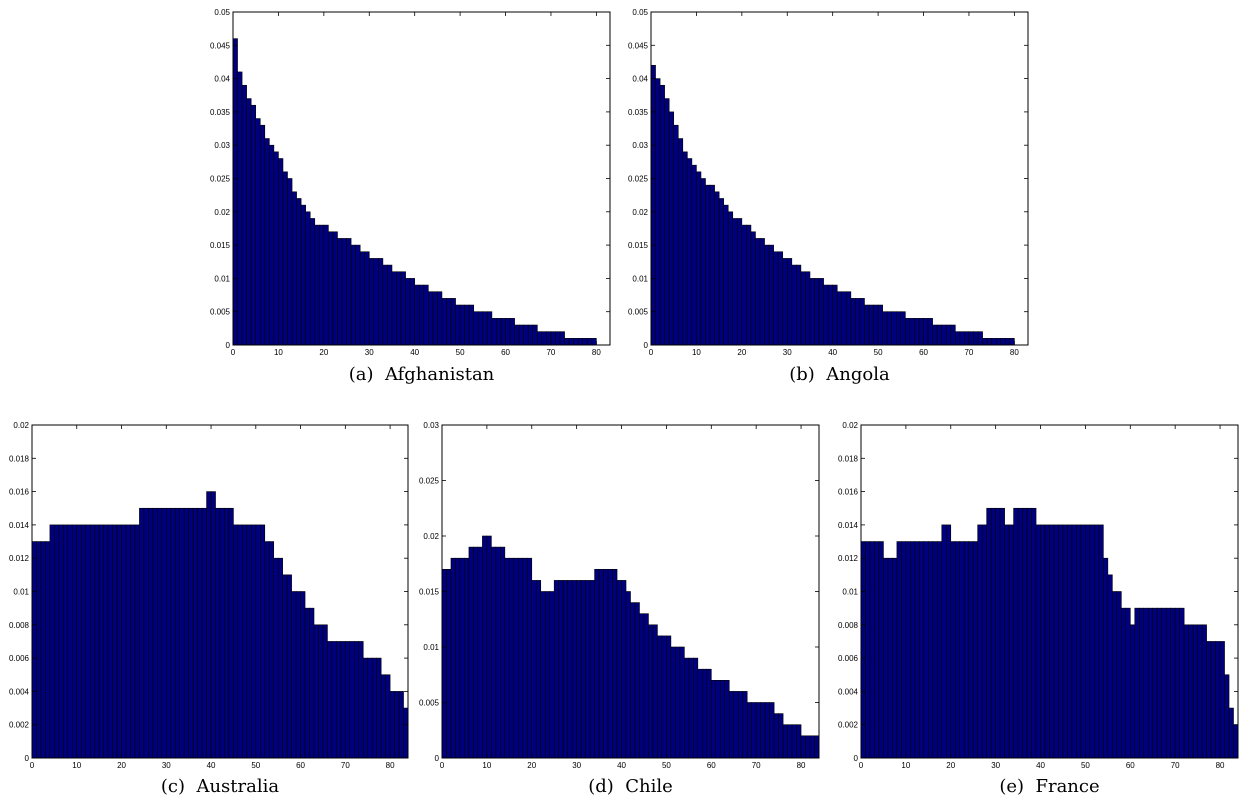  Describe the element at coordinates (666, 765) in the screenshot. I see `x-tick-label: 50` at that location.